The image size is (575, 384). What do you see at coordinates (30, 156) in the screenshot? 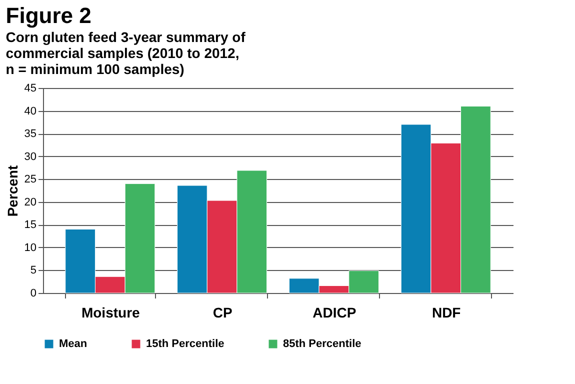
I see `y-tick-label: 30` at bounding box center [30, 156].